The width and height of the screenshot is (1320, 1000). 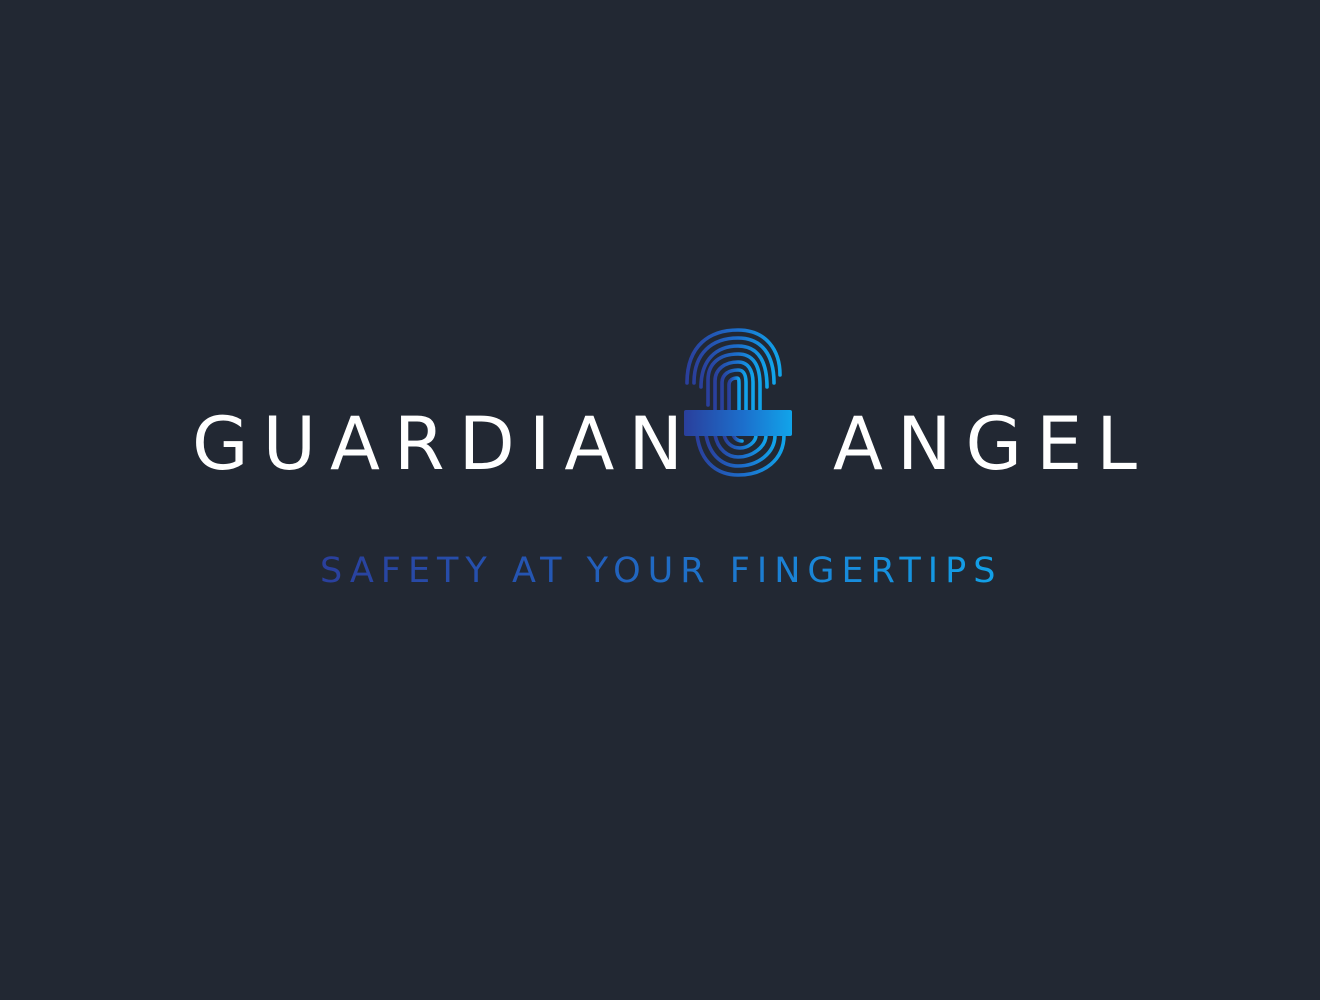 What do you see at coordinates (444, 444) in the screenshot?
I see `brand-word-guardian: GUARDIAN` at bounding box center [444, 444].